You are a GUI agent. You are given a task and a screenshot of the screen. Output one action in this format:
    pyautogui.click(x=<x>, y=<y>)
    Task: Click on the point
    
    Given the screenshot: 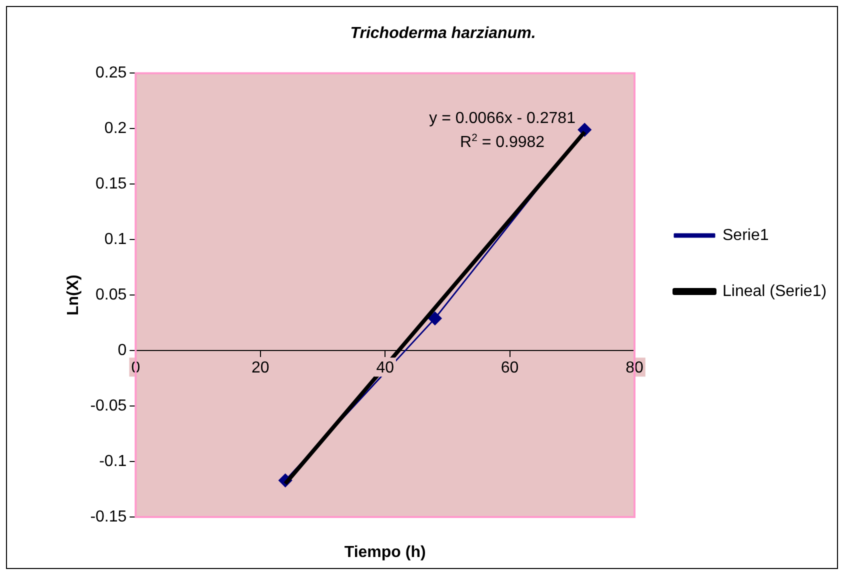 What is the action you would take?
    pyautogui.click(x=435, y=319)
    